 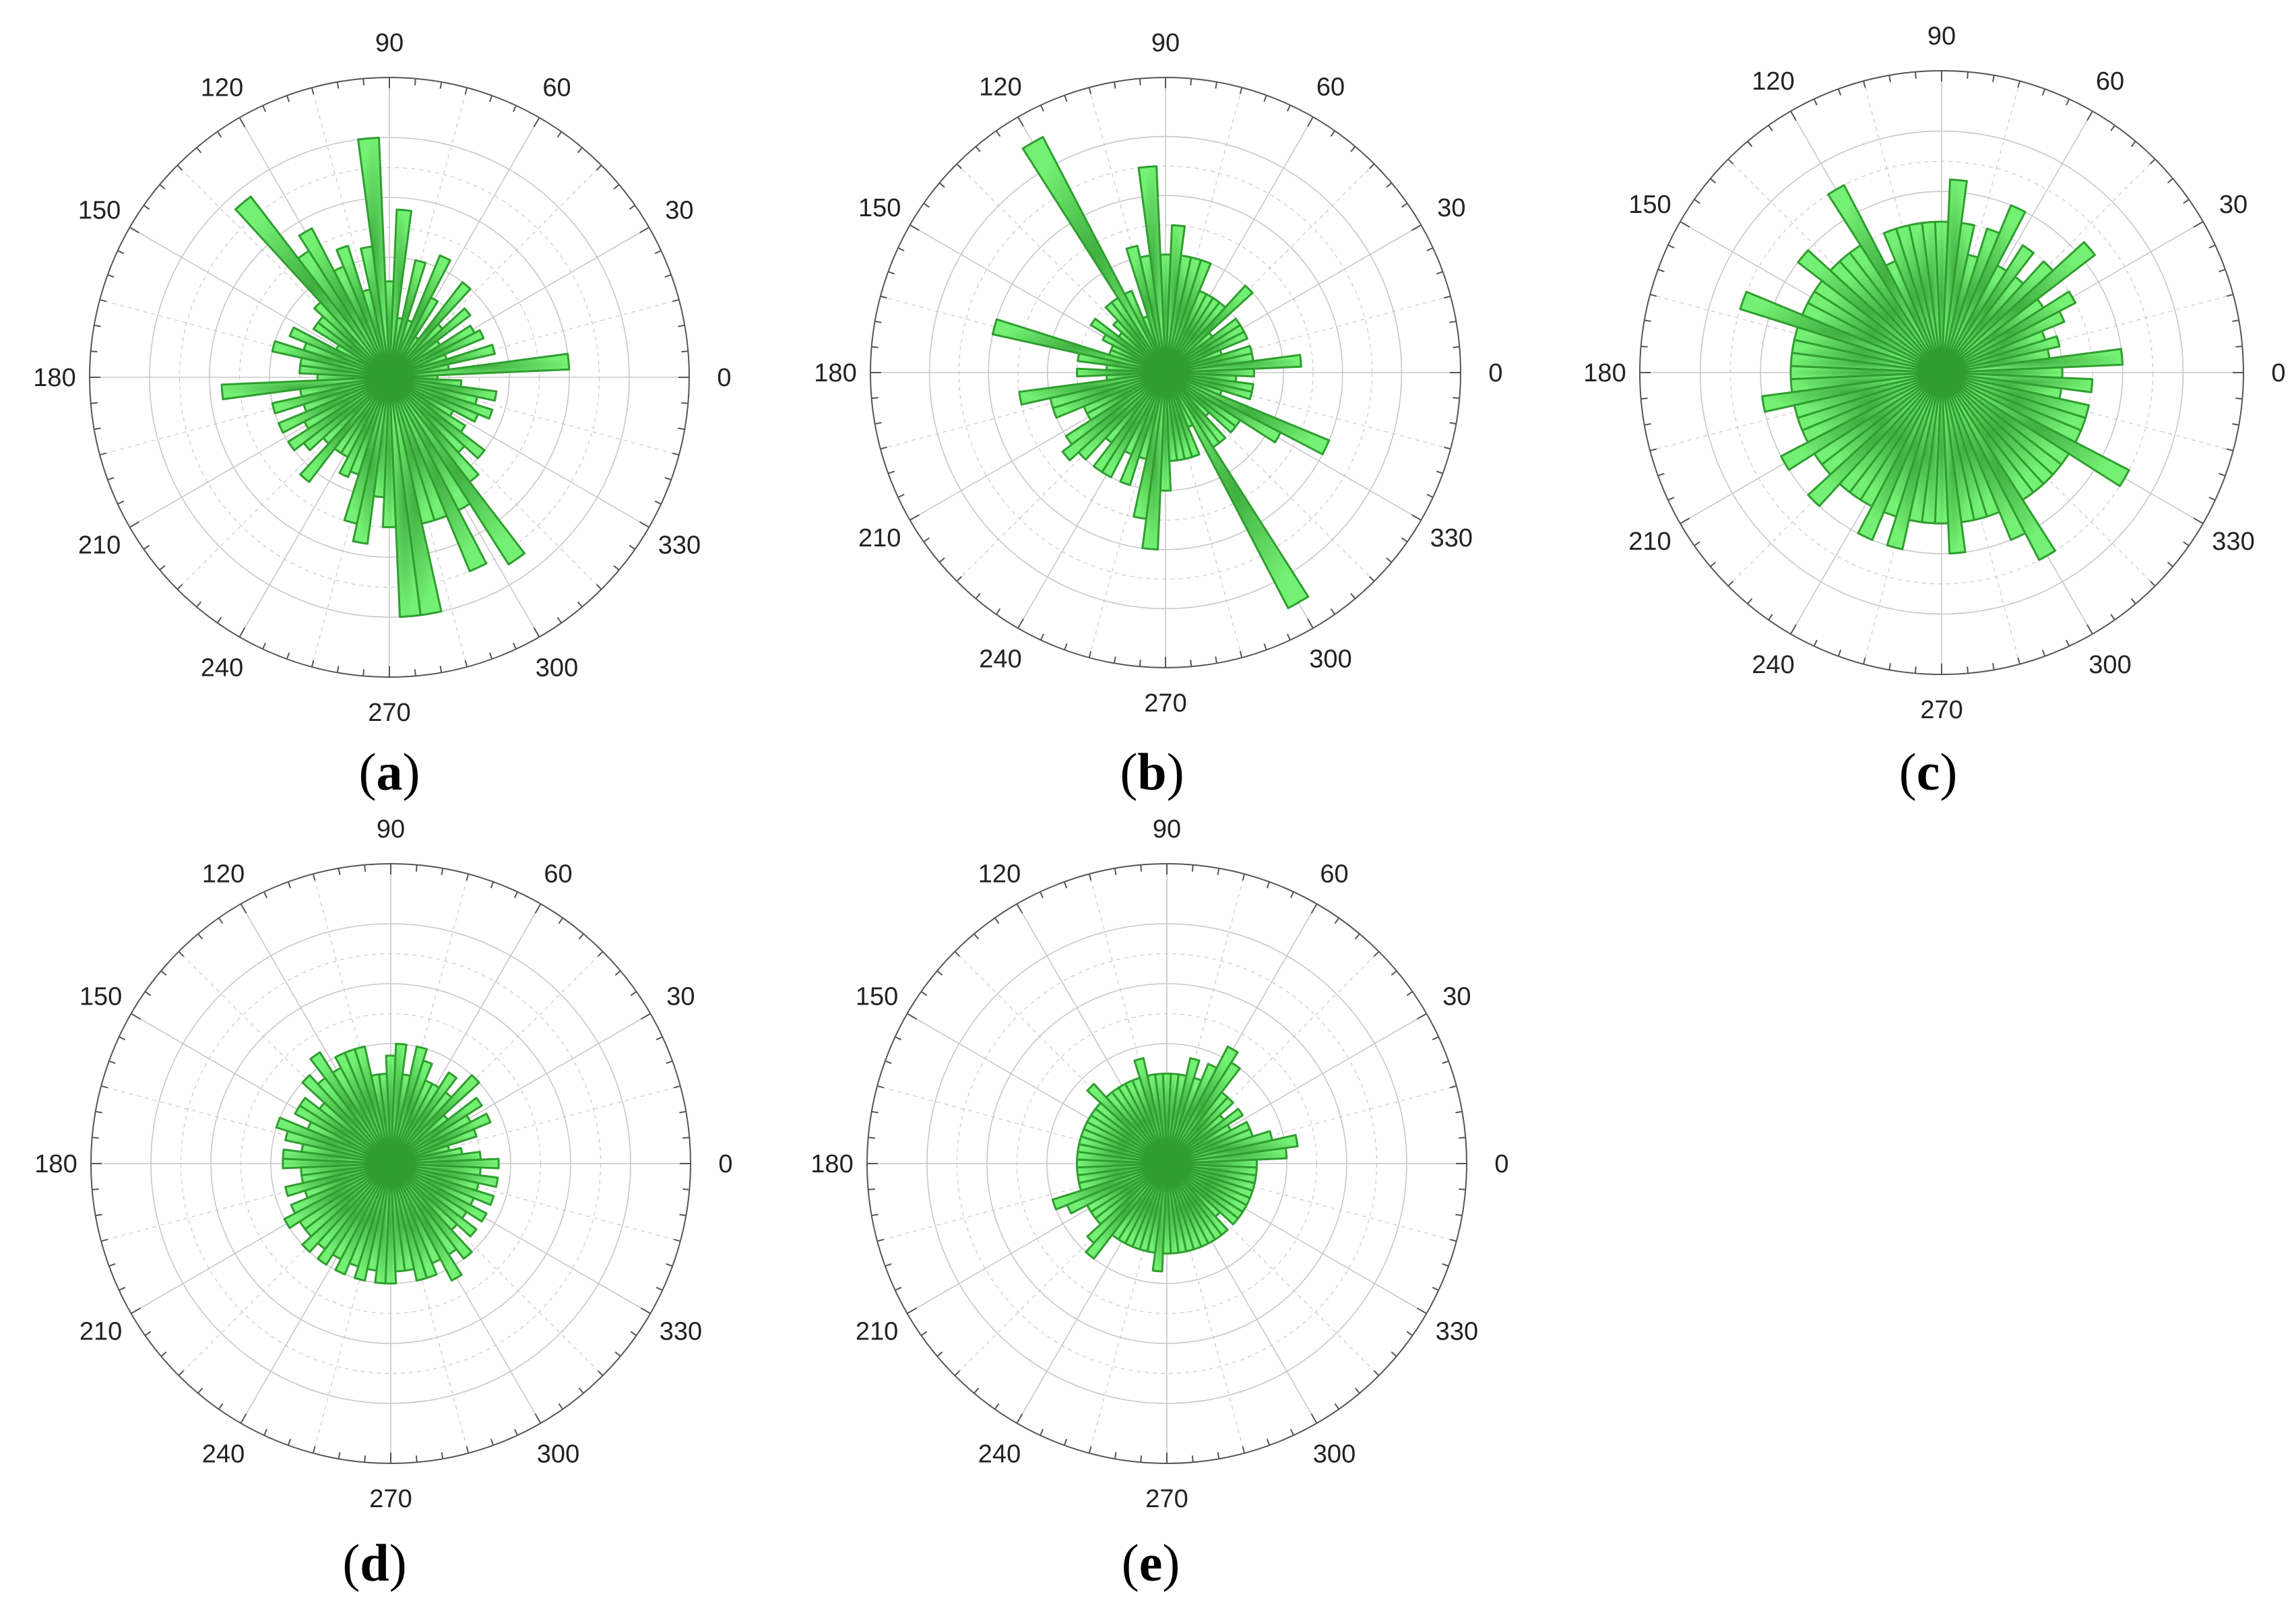 I want to click on panel-label-b: (b), so click(x=1152, y=771).